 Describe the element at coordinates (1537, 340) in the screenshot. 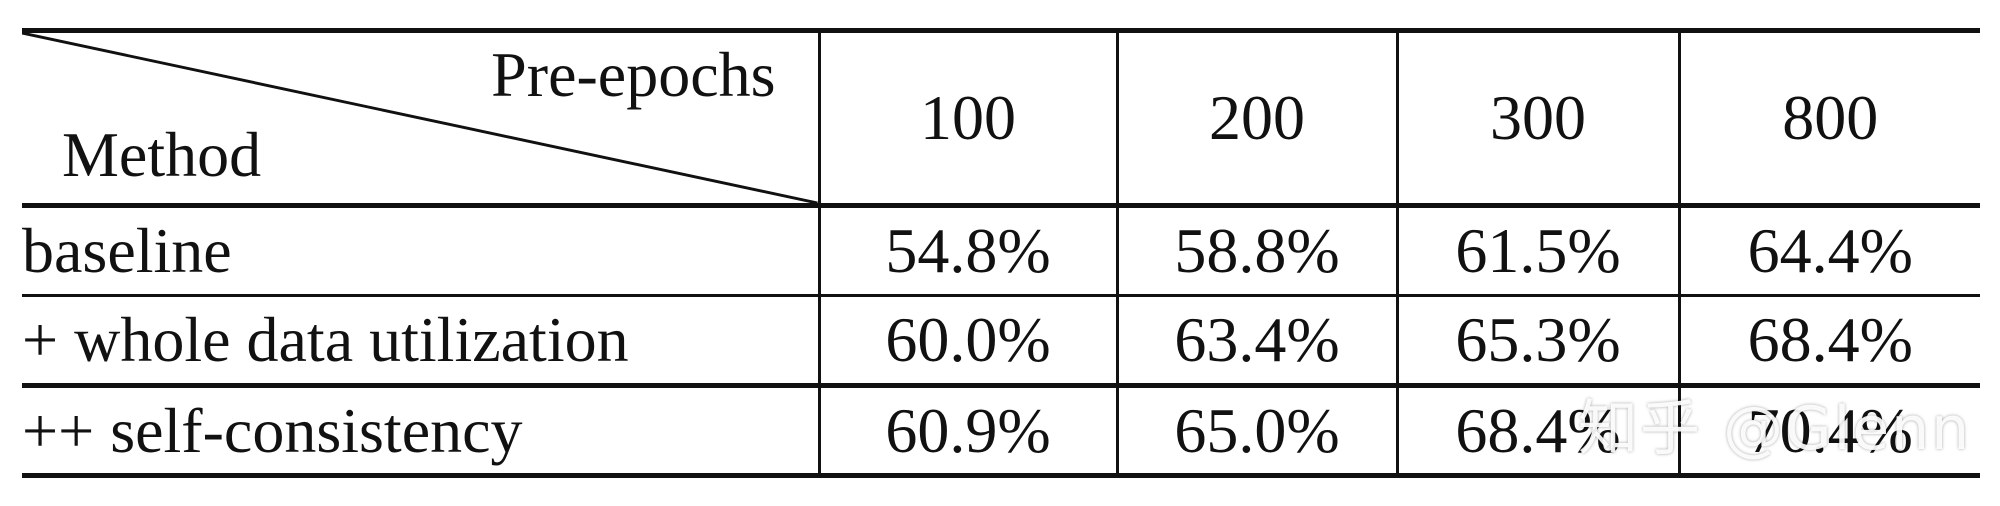

I see `value-cell: 65.3%` at that location.